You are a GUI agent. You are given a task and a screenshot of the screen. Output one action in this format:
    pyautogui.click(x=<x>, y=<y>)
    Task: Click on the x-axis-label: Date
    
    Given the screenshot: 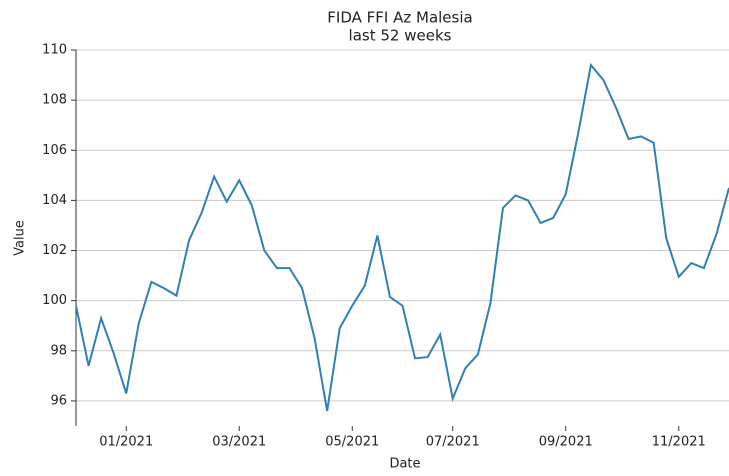 What is the action you would take?
    pyautogui.click(x=404, y=464)
    